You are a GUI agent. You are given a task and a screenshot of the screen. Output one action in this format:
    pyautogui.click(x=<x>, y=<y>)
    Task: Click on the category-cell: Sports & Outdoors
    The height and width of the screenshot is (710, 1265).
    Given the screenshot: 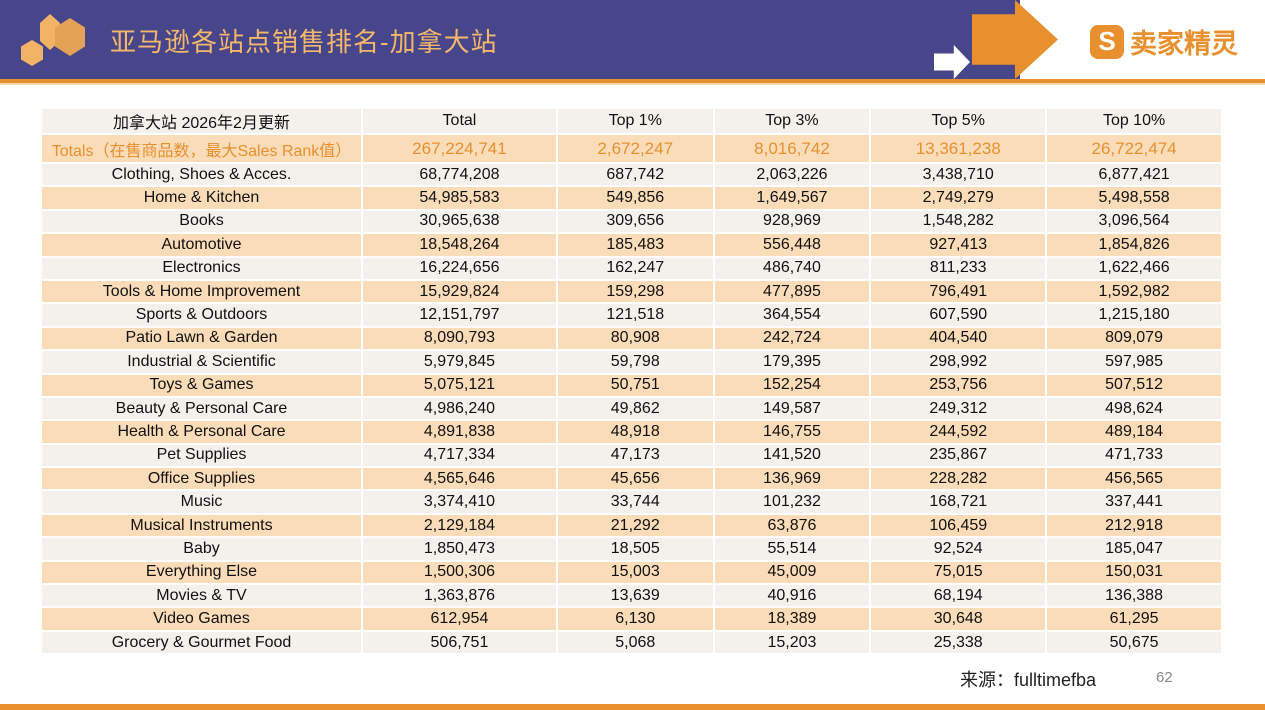 What is the action you would take?
    pyautogui.click(x=201, y=315)
    